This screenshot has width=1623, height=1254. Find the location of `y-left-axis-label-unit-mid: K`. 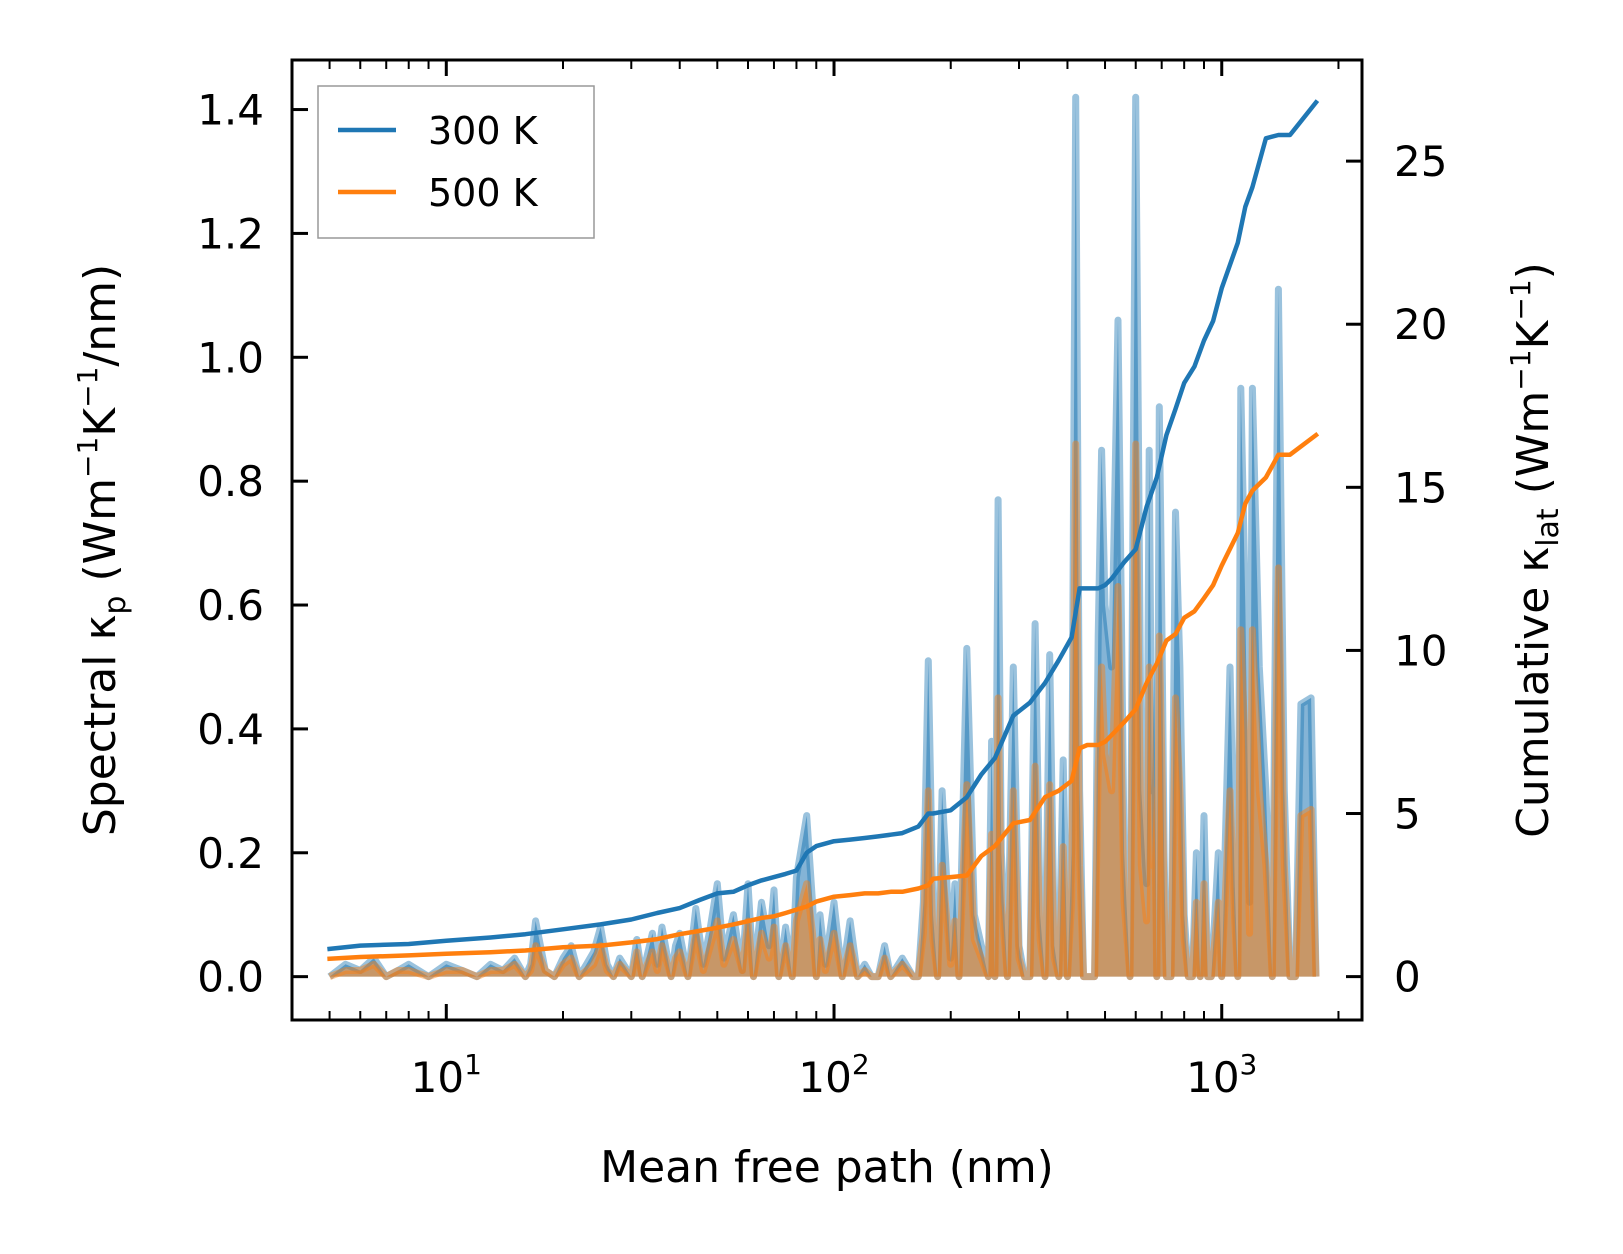

y-left-axis-label-unit-mid: K is located at coordinates (100, 422).